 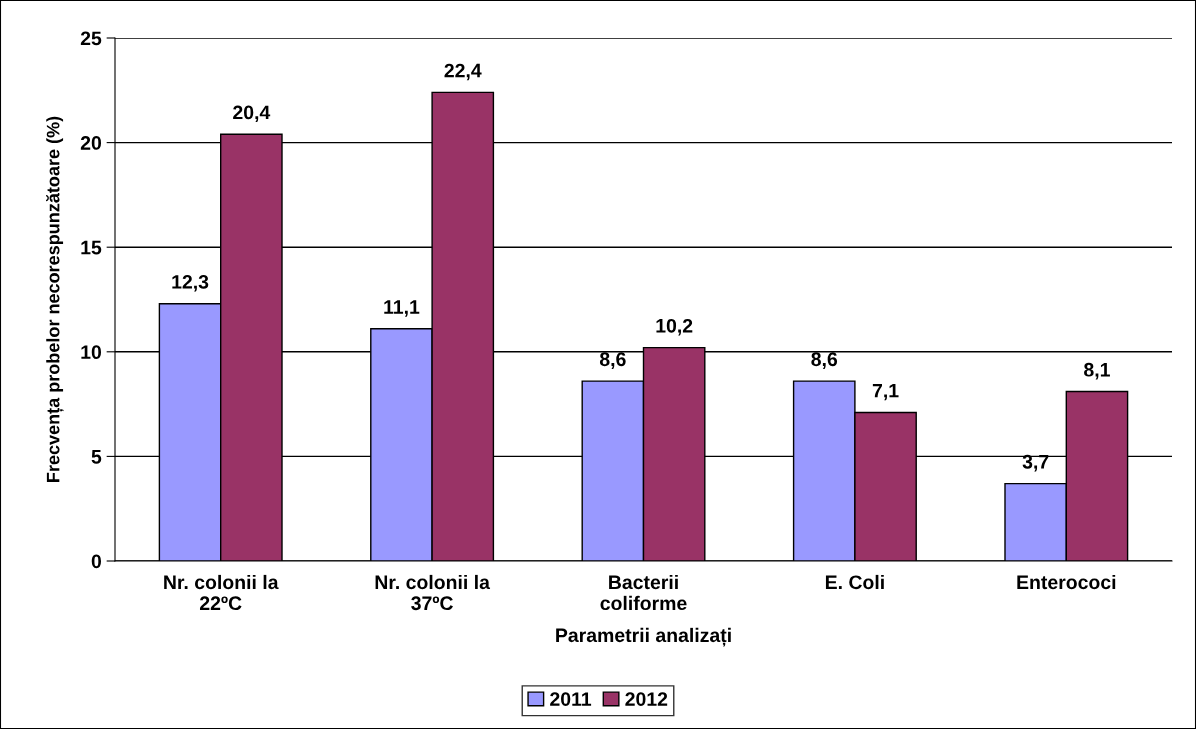 What do you see at coordinates (646, 699) in the screenshot?
I see `legend-label: 2012` at bounding box center [646, 699].